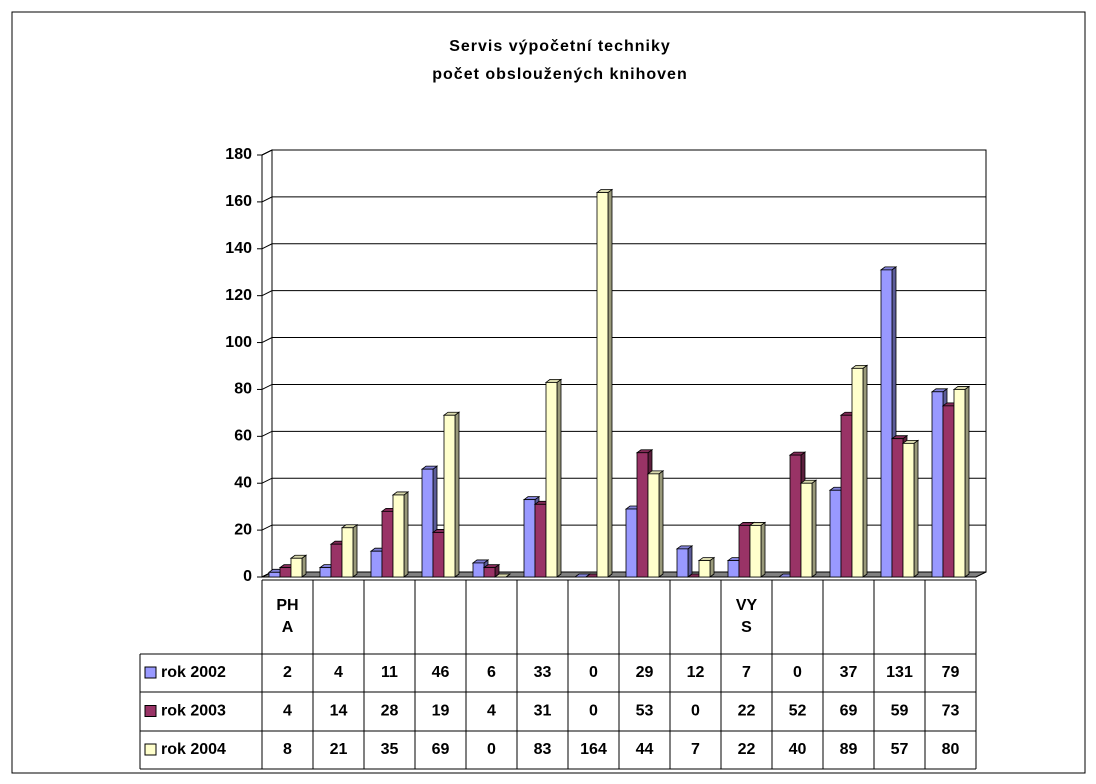 The width and height of the screenshot is (1096, 784). Describe the element at coordinates (238, 248) in the screenshot. I see `y-tick-label: 140` at that location.